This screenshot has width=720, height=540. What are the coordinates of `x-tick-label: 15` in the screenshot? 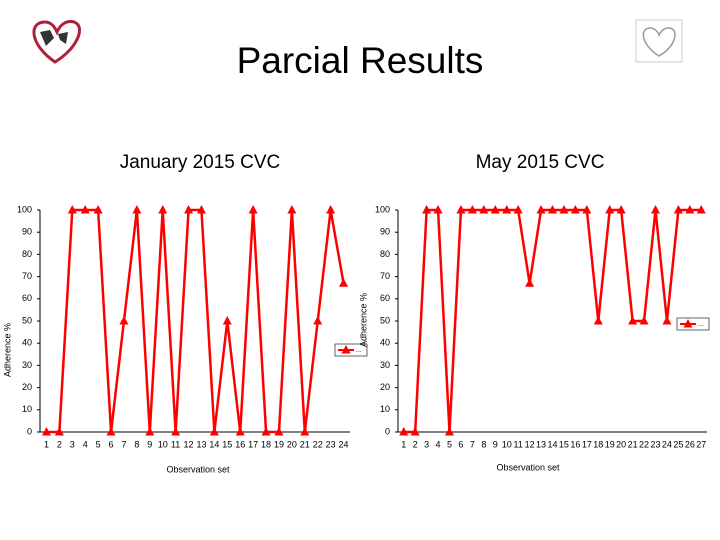 It's located at (227, 444).